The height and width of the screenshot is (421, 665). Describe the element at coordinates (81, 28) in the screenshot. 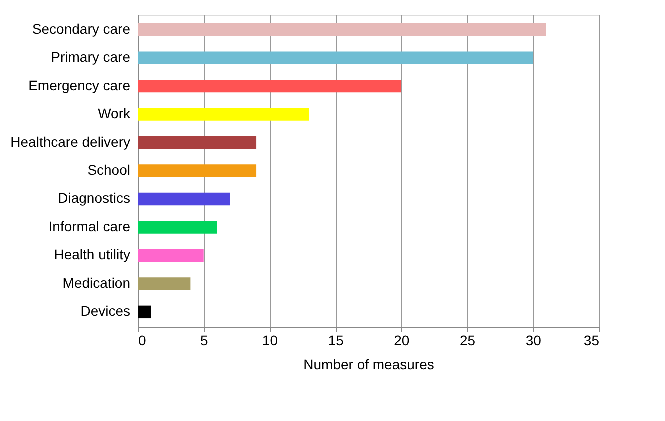

I see `y-tick-label: Secondary care` at that location.